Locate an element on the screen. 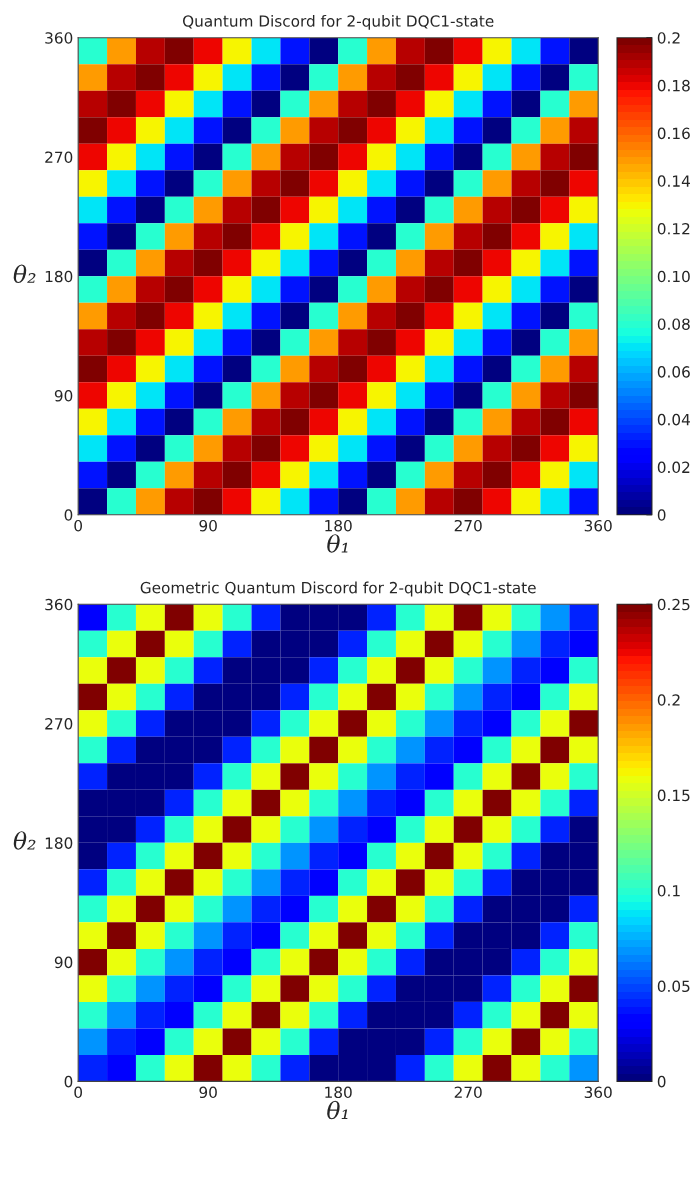 Image resolution: width=698 pixels, height=1178 pixels. color-bar-label: 0.25 is located at coordinates (673, 604).